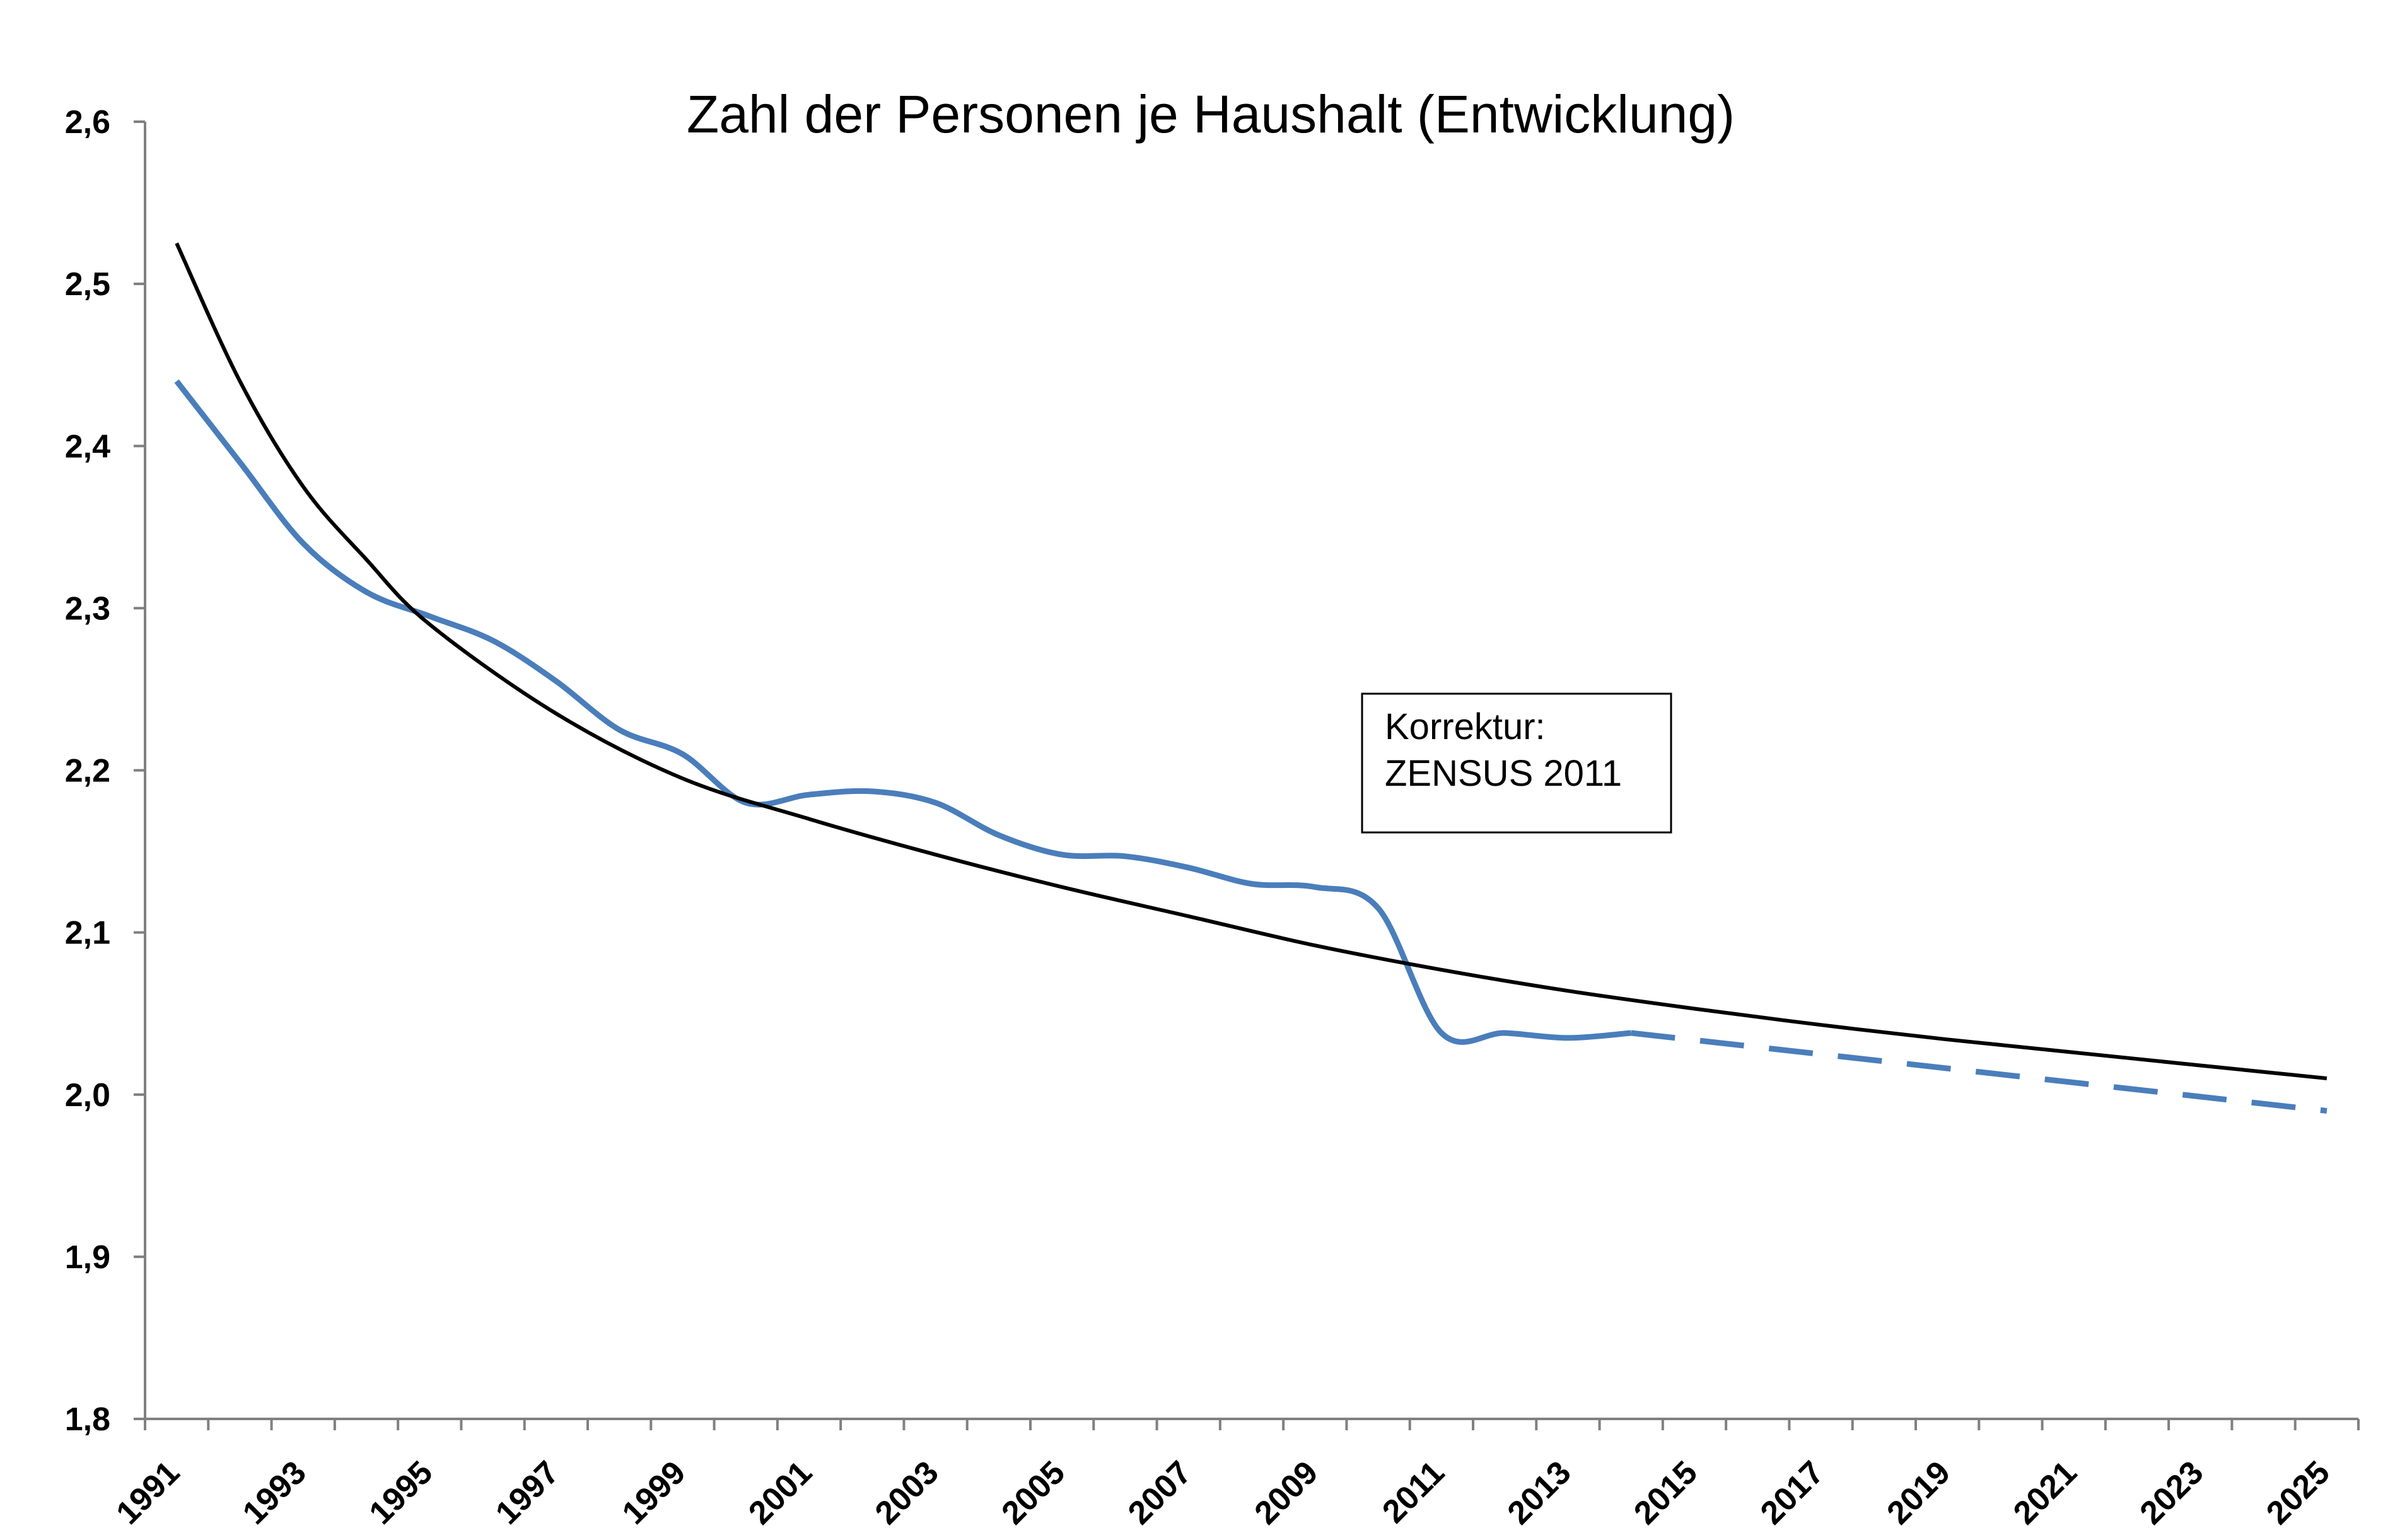 Image resolution: width=2383 pixels, height=1540 pixels. I want to click on y-tick-label: 1,9, so click(87, 1257).